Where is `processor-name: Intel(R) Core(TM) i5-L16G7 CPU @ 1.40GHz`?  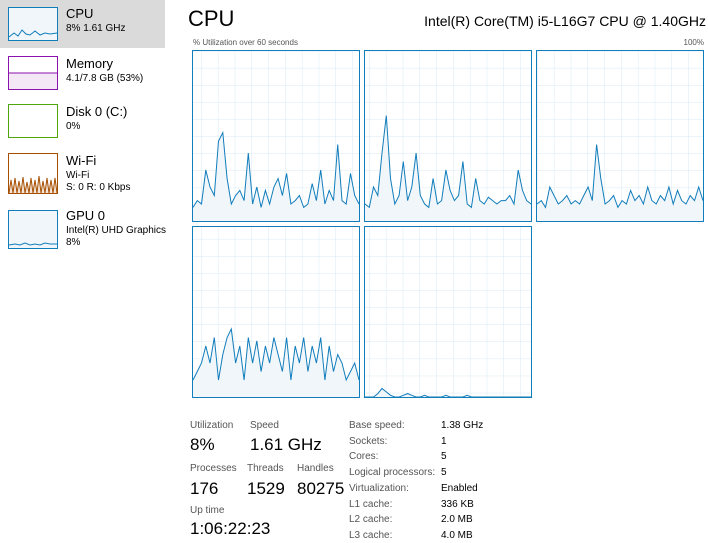 processor-name: Intel(R) Core(TM) i5-L16G7 CPU @ 1.40GHz is located at coordinates (565, 21).